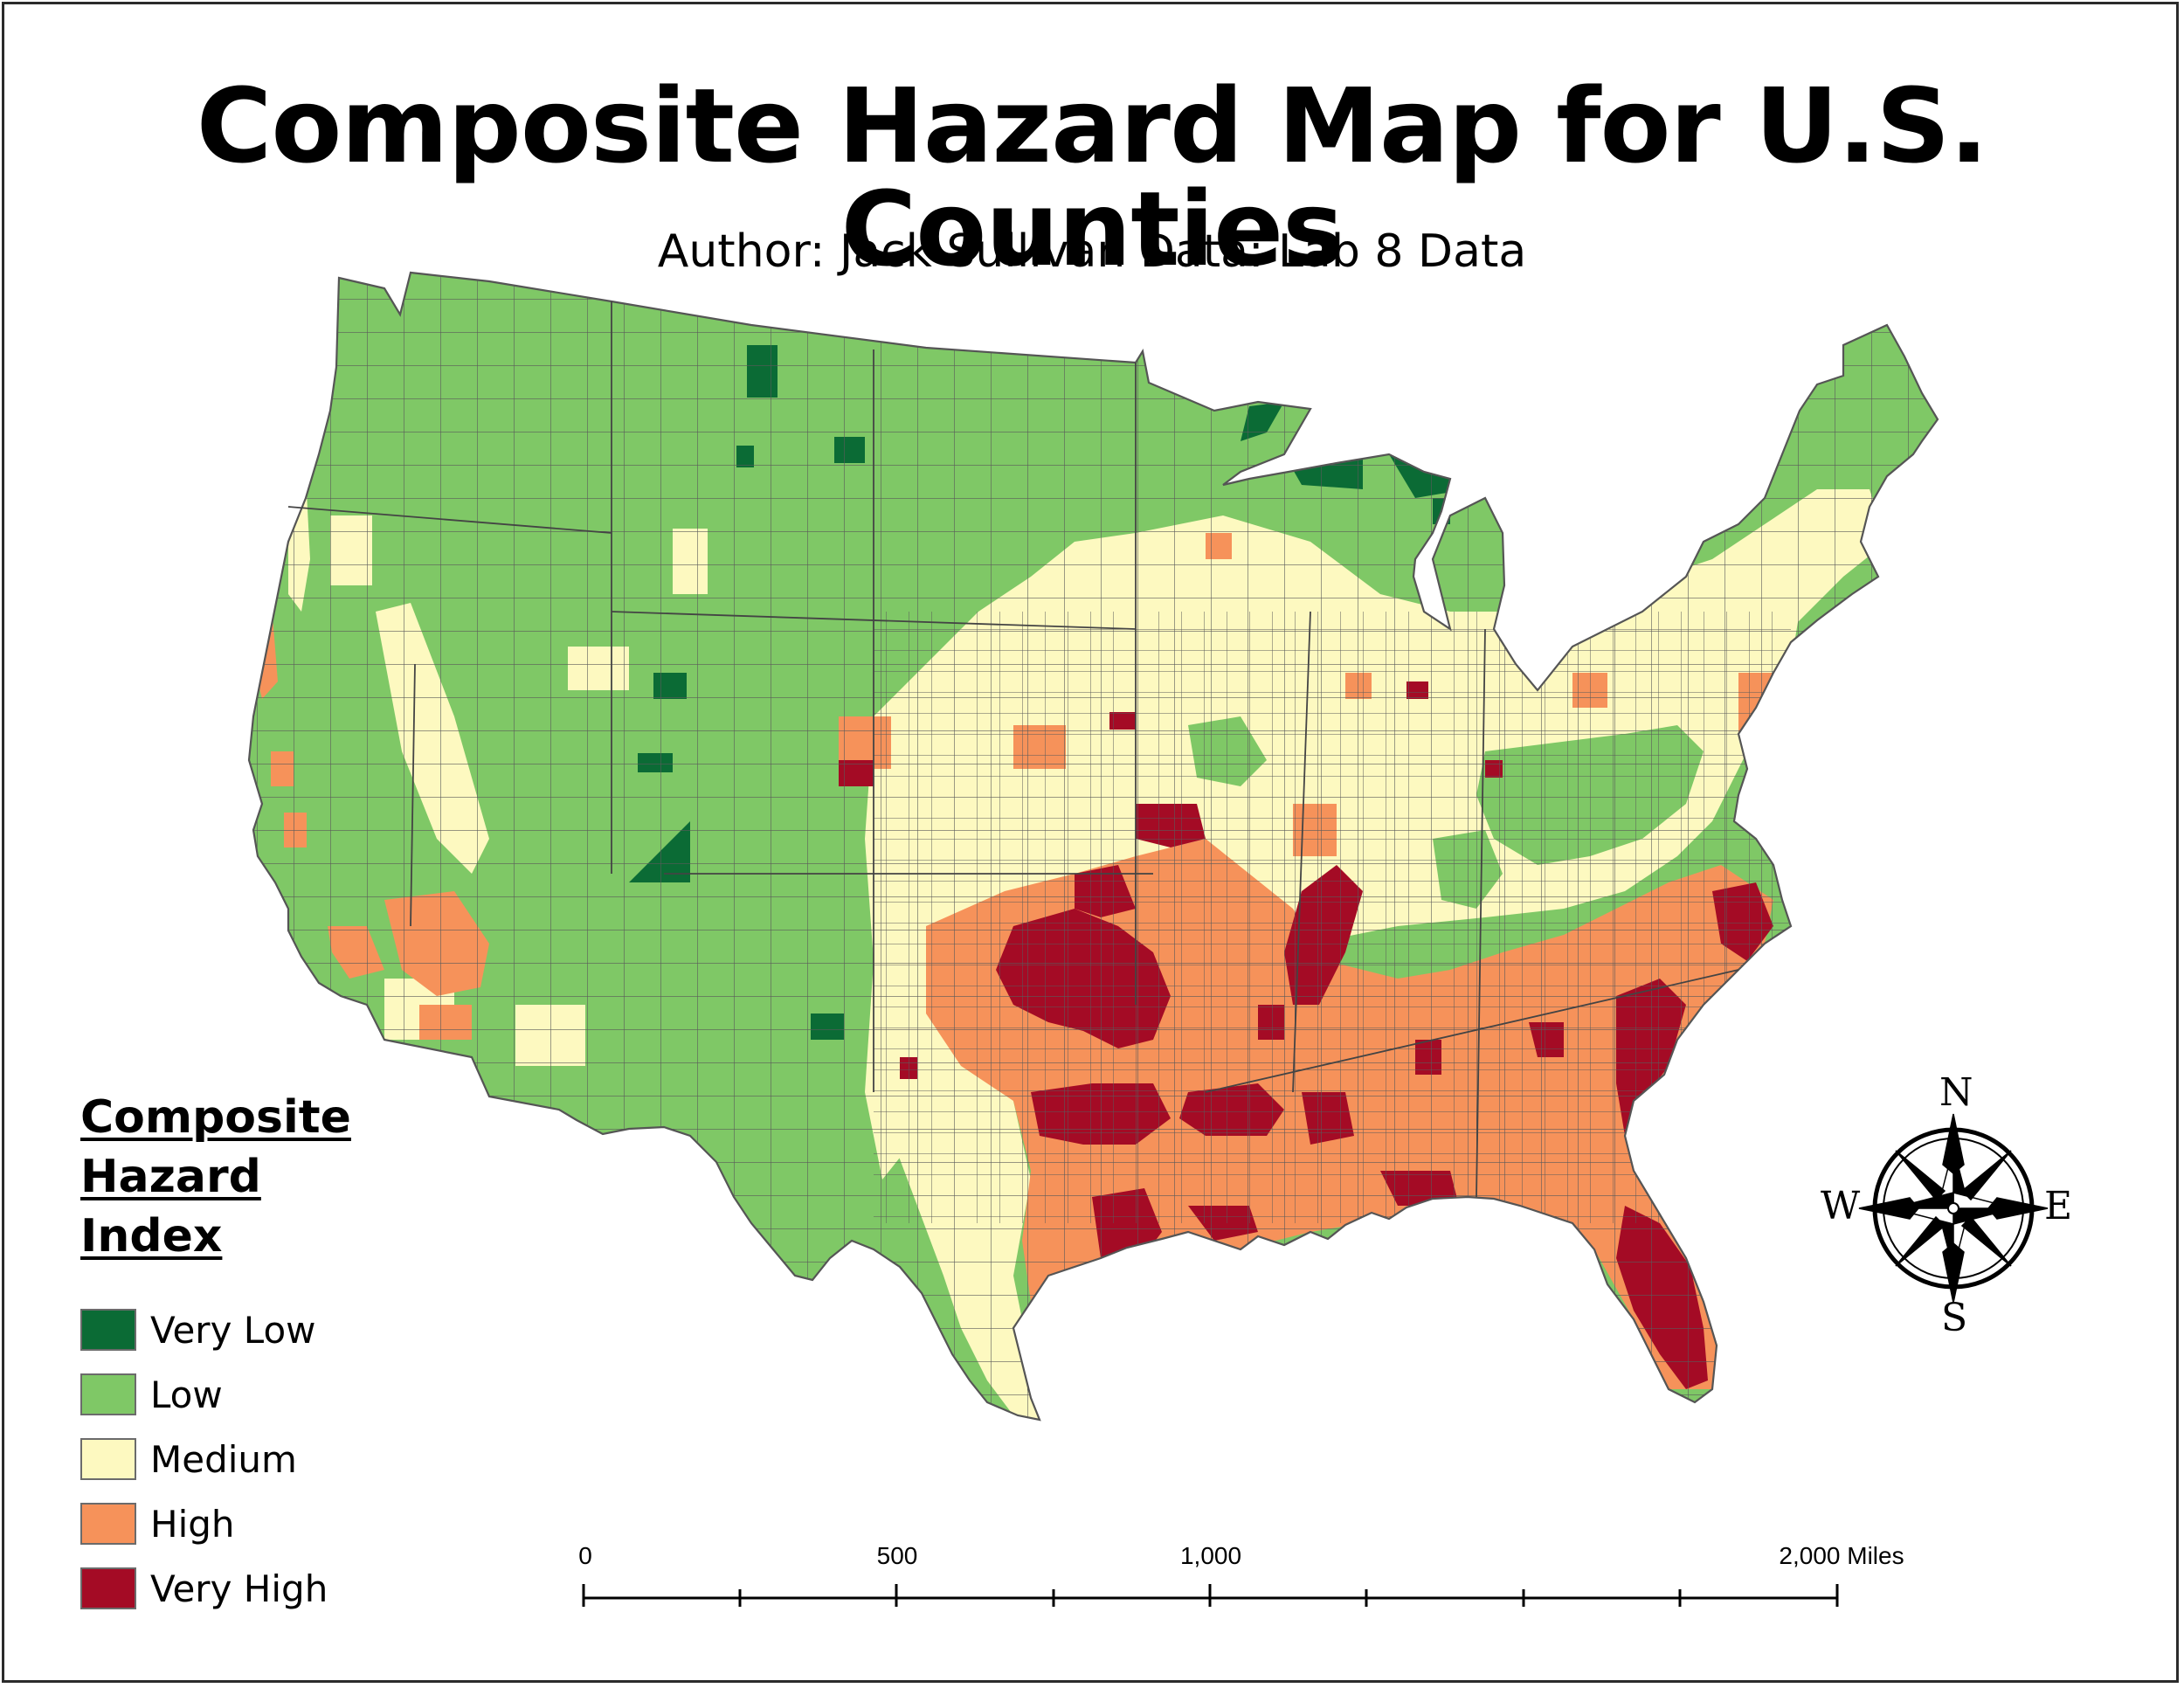  Describe the element at coordinates (186, 1394) in the screenshot. I see `legend-label-low: Low` at that location.